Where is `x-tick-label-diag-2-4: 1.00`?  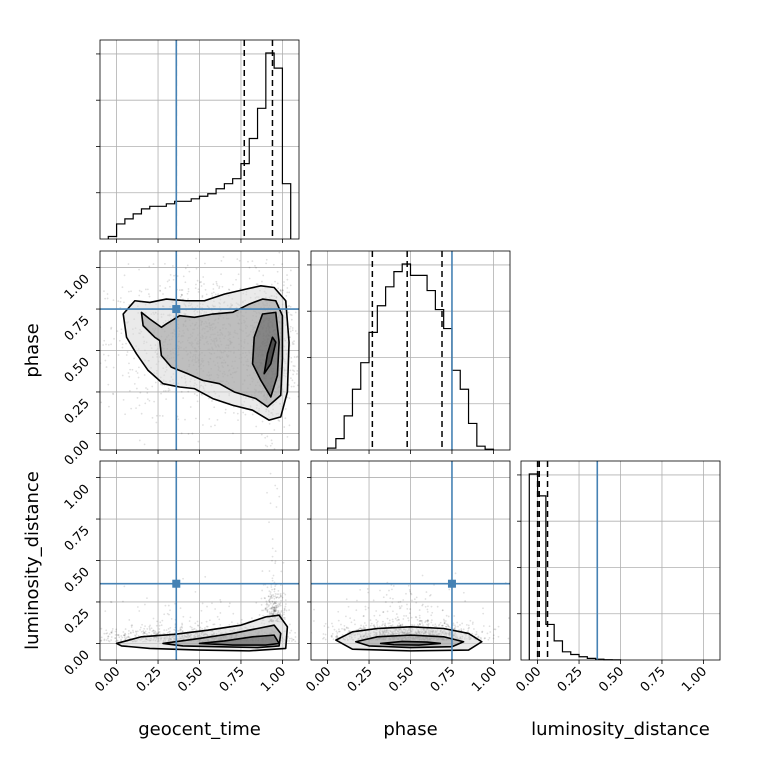 x-tick-label-diag-2-4: 1.00 is located at coordinates (694, 679).